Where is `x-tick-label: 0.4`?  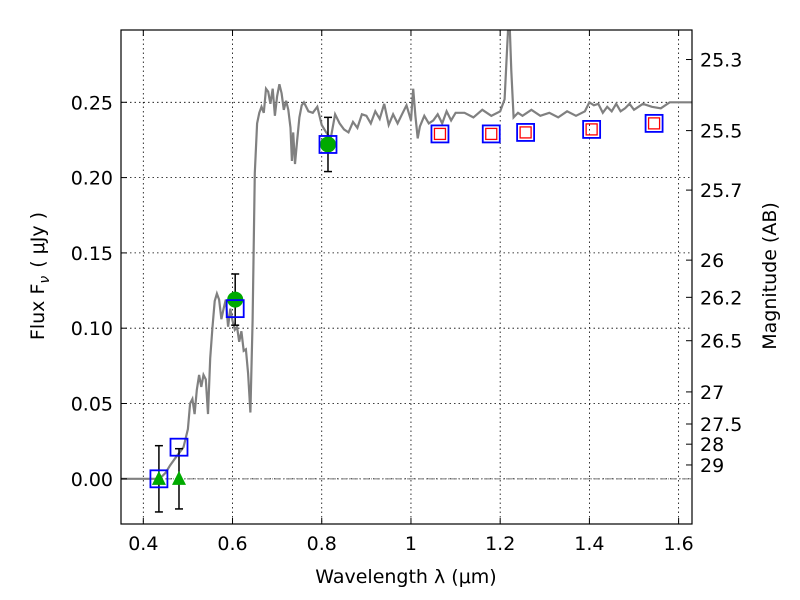 x-tick-label: 0.4 is located at coordinates (143, 544).